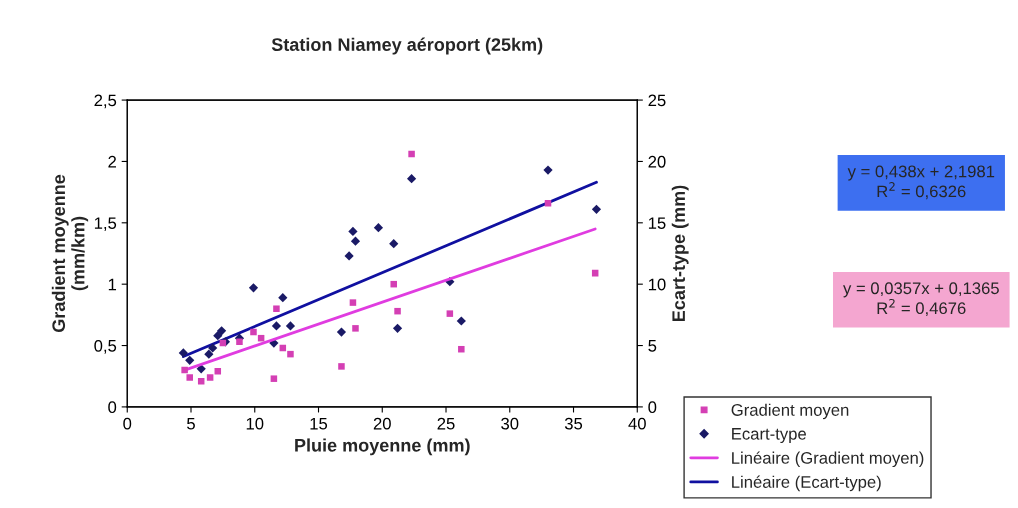  Describe the element at coordinates (510, 423) in the screenshot. I see `x-tick-label: 30` at that location.